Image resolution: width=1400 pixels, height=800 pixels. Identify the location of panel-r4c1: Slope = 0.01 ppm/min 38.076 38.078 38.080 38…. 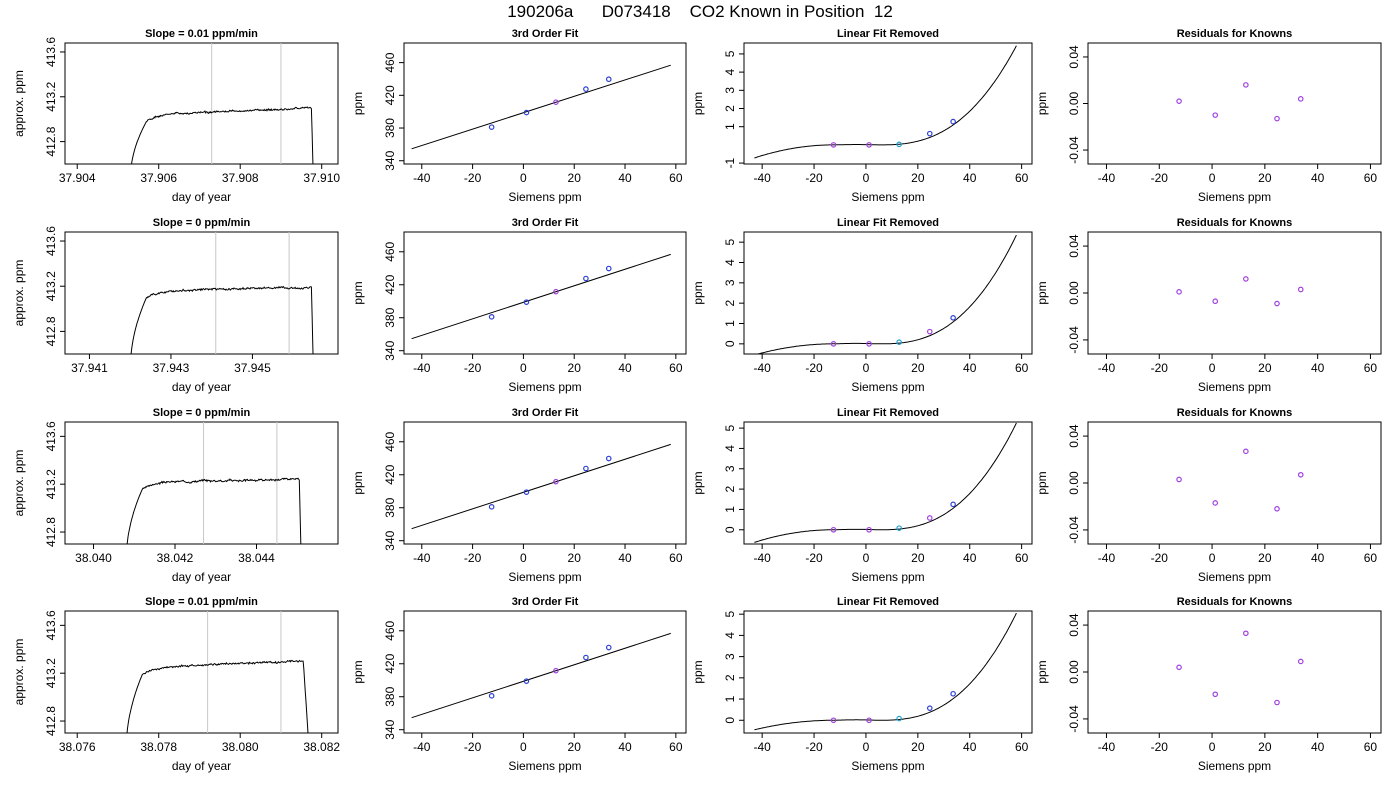
(176, 684).